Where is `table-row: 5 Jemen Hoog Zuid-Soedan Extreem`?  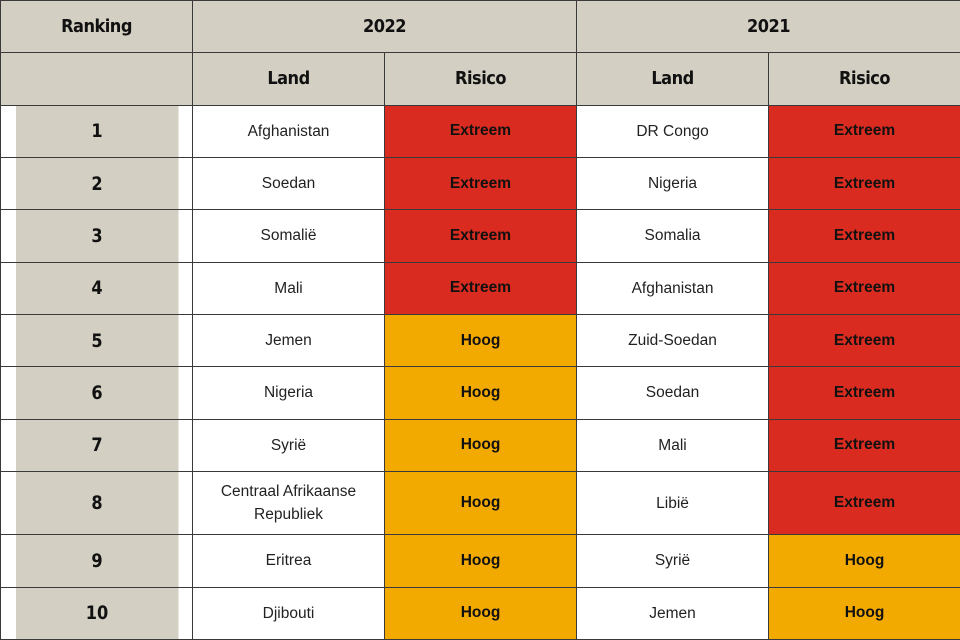
table-row: 5 Jemen Hoog Zuid-Soedan Extreem is located at coordinates (480, 340).